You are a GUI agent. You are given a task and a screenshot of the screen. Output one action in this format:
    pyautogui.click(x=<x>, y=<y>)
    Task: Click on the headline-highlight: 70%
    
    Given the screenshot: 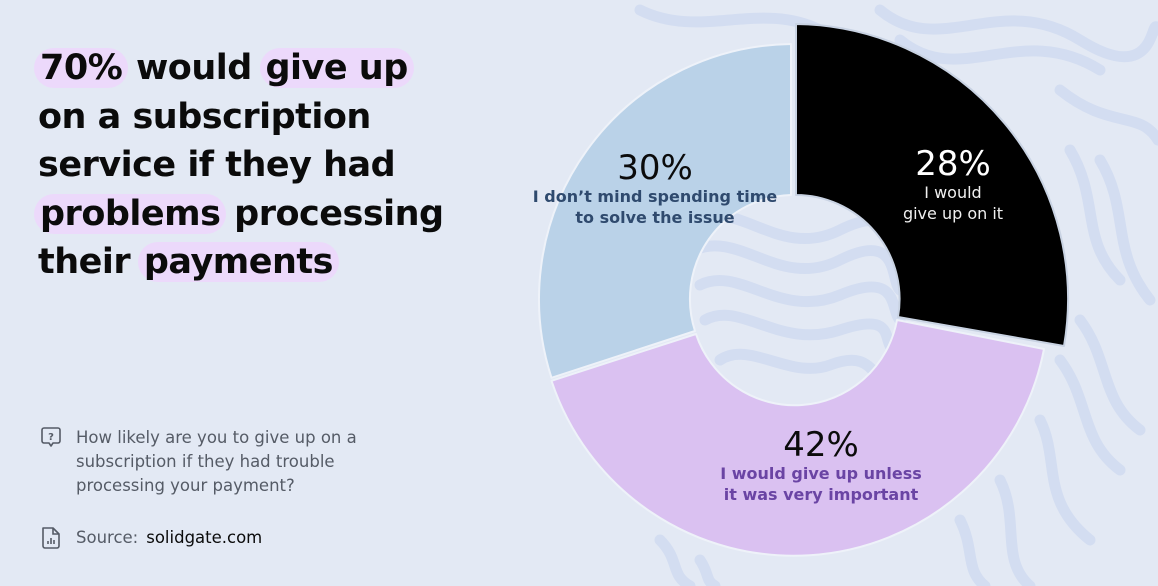 What is the action you would take?
    pyautogui.click(x=81, y=68)
    